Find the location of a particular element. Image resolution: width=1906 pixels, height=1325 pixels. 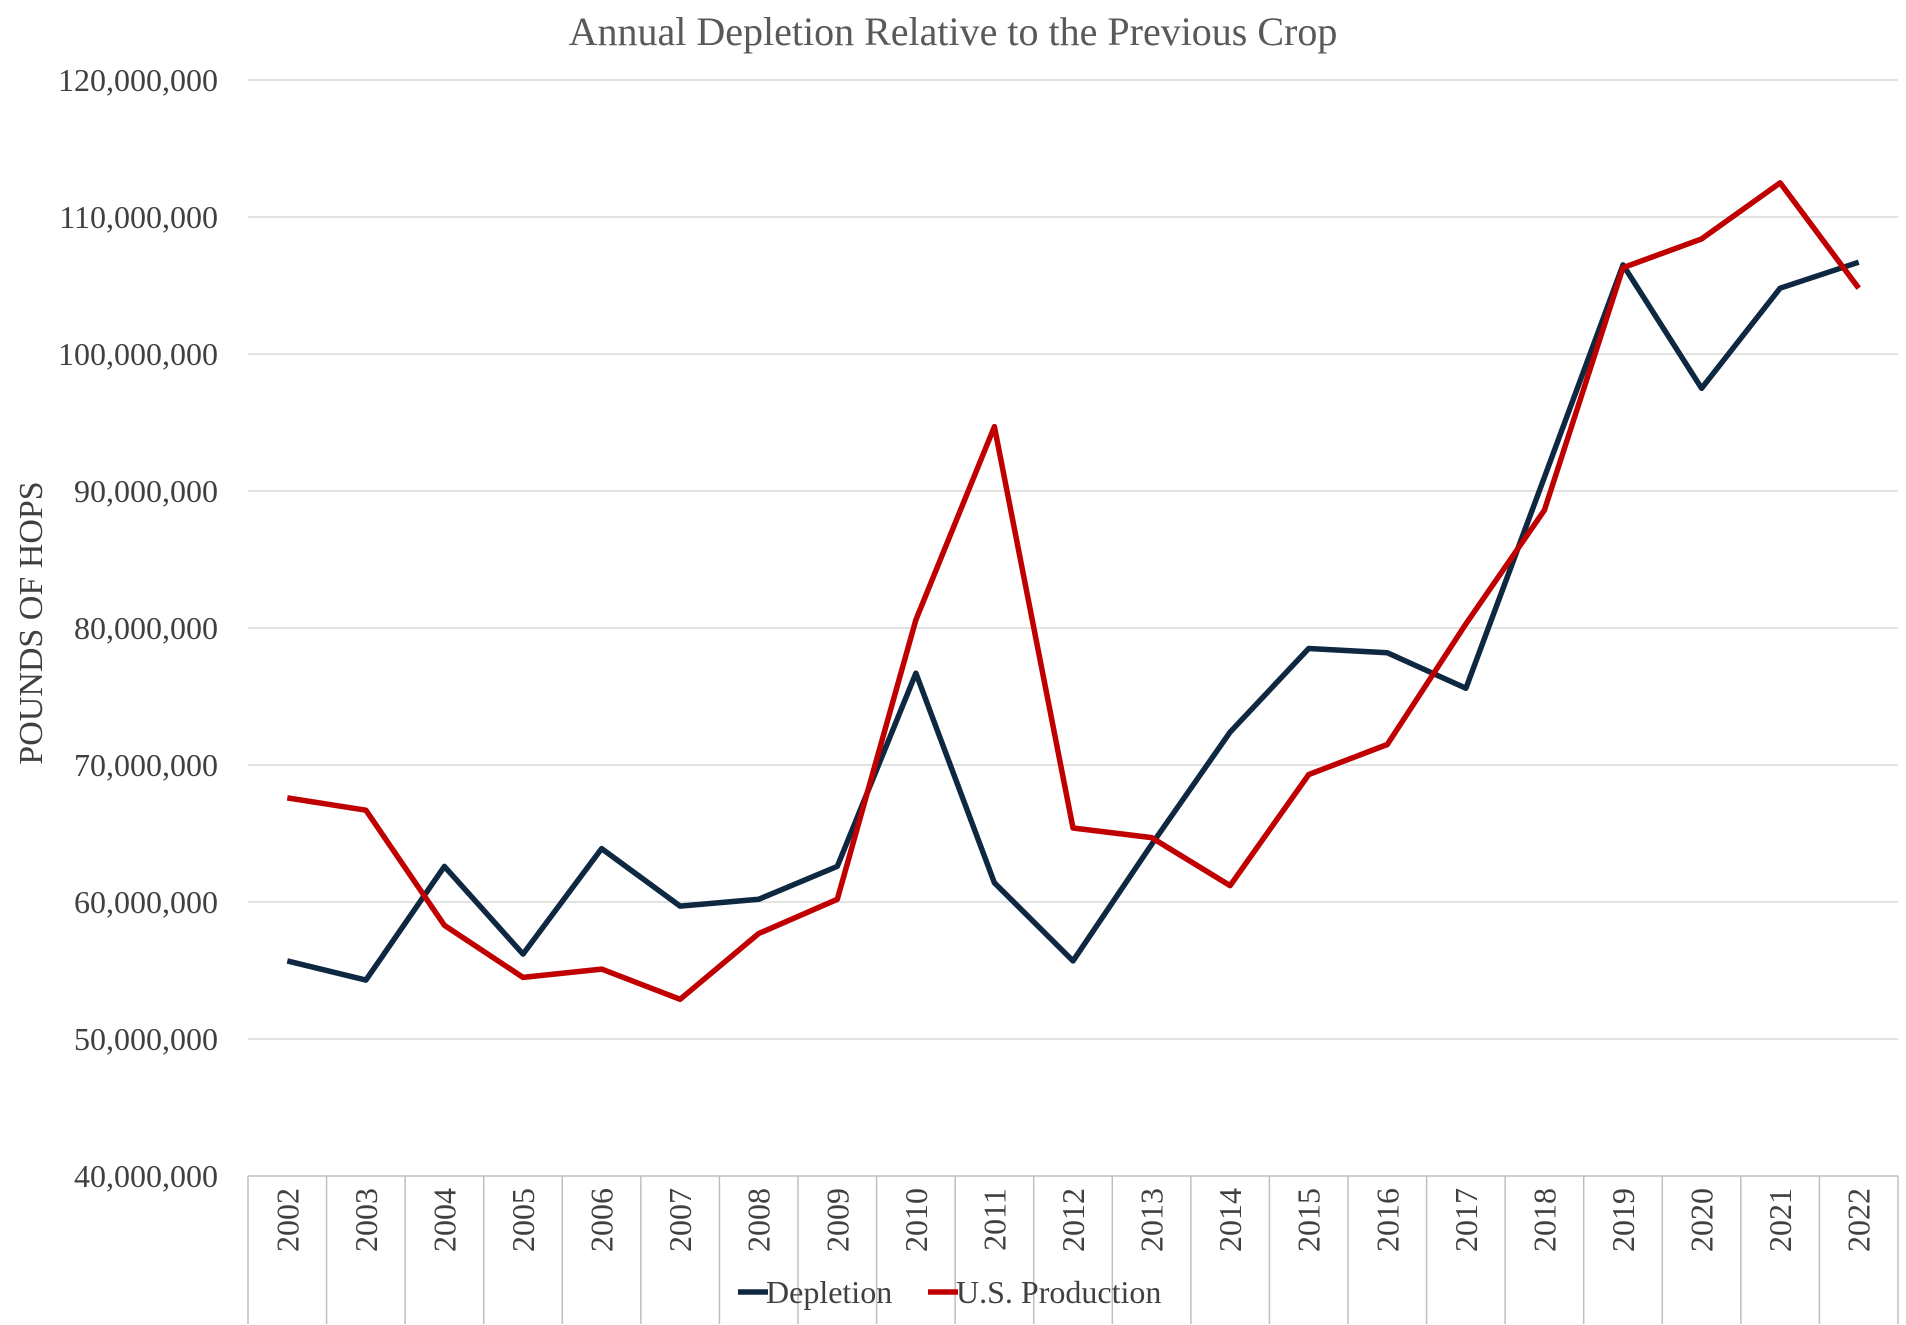

x-tick-label: 2018 is located at coordinates (1544, 1220).